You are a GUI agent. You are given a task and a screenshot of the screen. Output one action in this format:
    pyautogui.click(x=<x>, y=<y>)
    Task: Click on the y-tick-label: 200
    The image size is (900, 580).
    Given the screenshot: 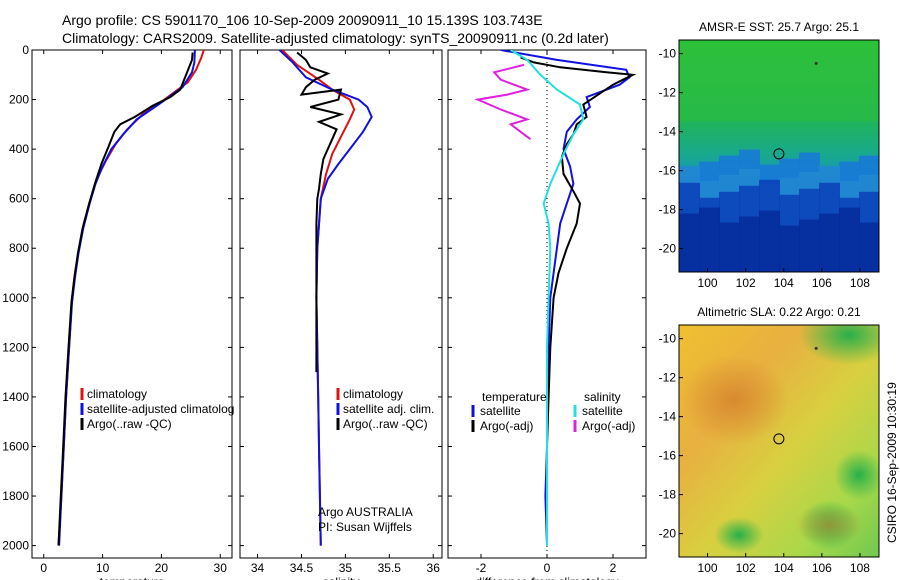 What is the action you would take?
    pyautogui.click(x=19, y=100)
    